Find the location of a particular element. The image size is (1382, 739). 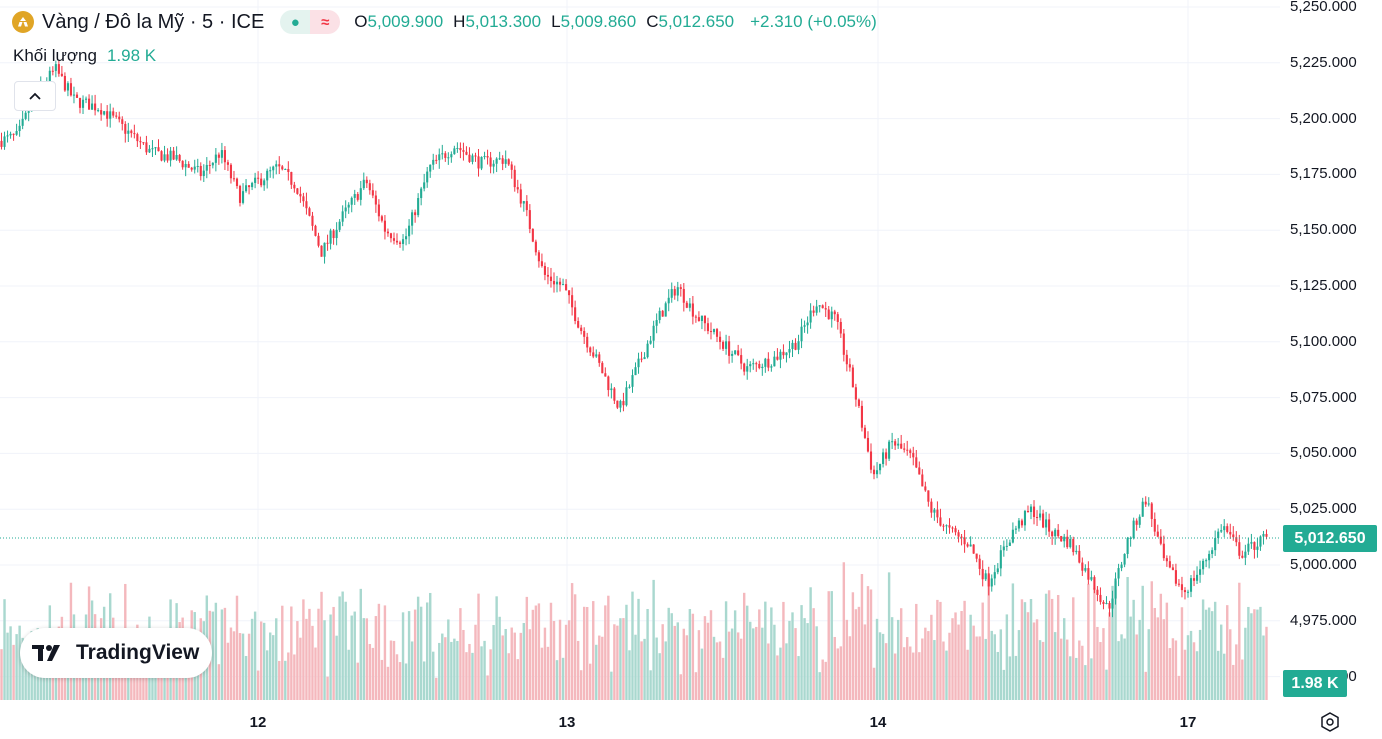

last-volume-badge: 1.98 K is located at coordinates (1315, 683).